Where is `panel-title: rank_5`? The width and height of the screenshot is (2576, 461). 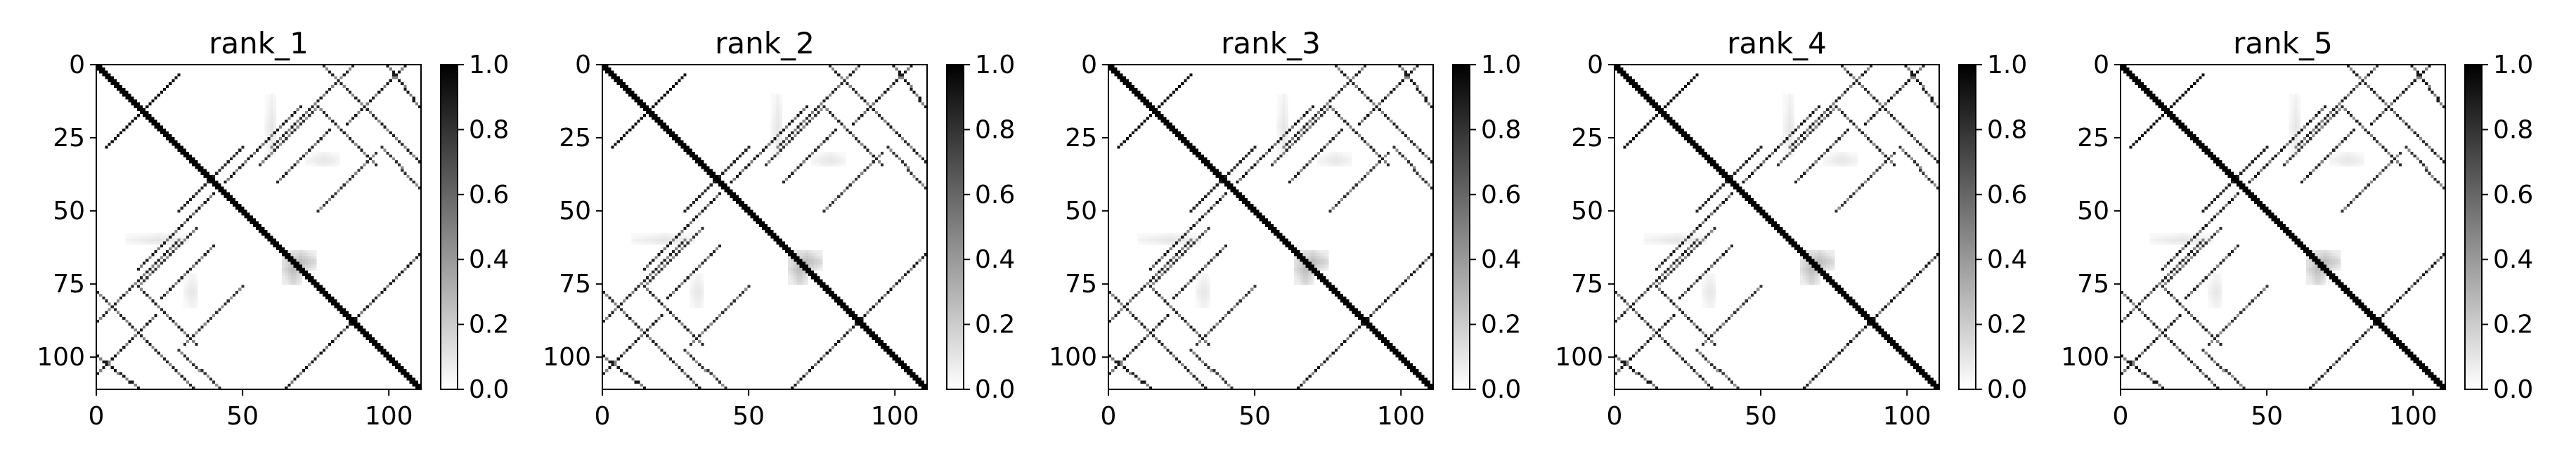 panel-title: rank_5 is located at coordinates (2283, 43).